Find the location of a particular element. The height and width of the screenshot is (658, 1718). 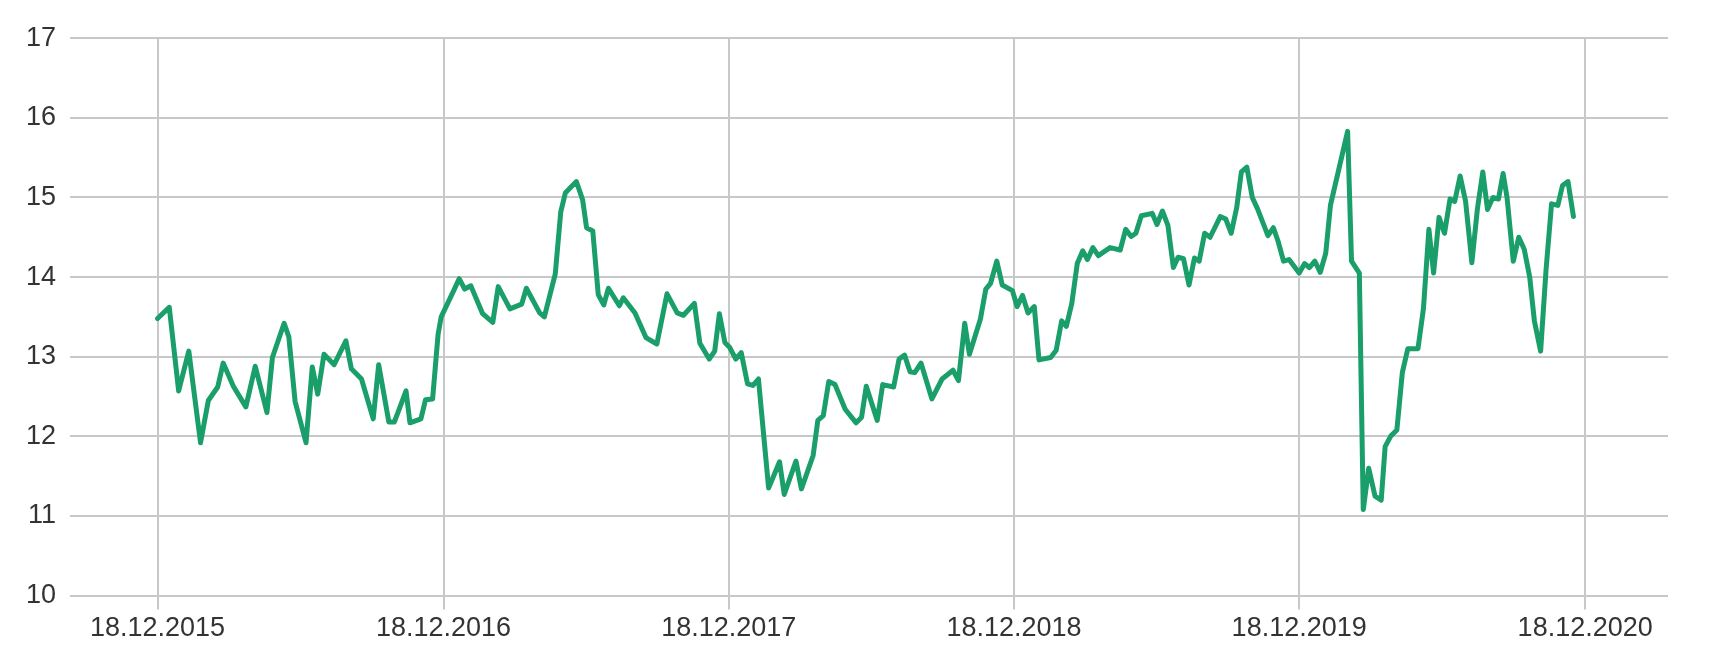

y-tick-label: 11 is located at coordinates (42, 514).